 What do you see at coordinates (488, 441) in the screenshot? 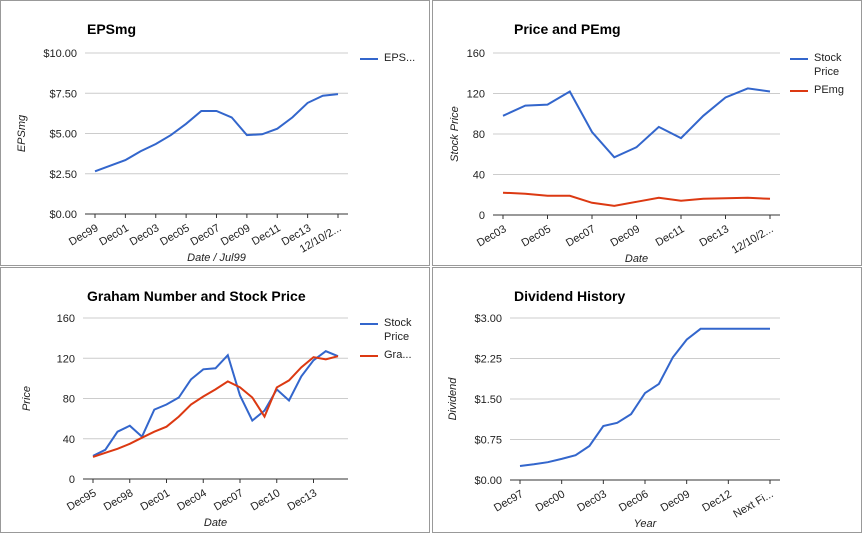
I see `y-tick-label: $0.75` at bounding box center [488, 441].